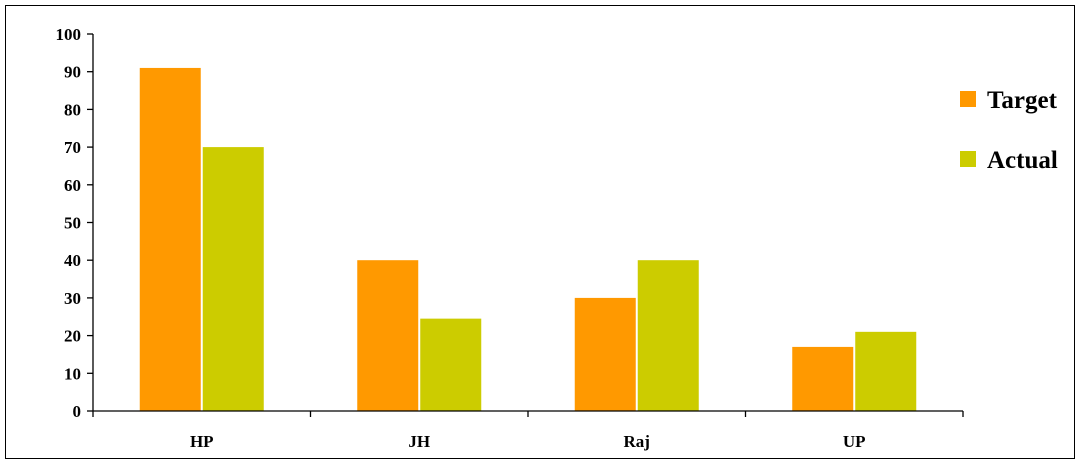  Describe the element at coordinates (1022, 160) in the screenshot. I see `legend-label-actual: Actual` at that location.